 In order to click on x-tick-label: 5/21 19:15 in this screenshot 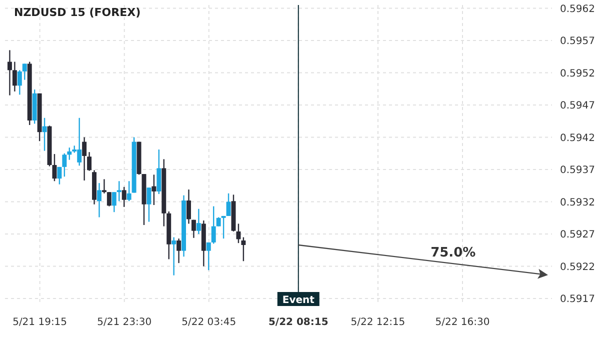, I will do `click(40, 322)`.